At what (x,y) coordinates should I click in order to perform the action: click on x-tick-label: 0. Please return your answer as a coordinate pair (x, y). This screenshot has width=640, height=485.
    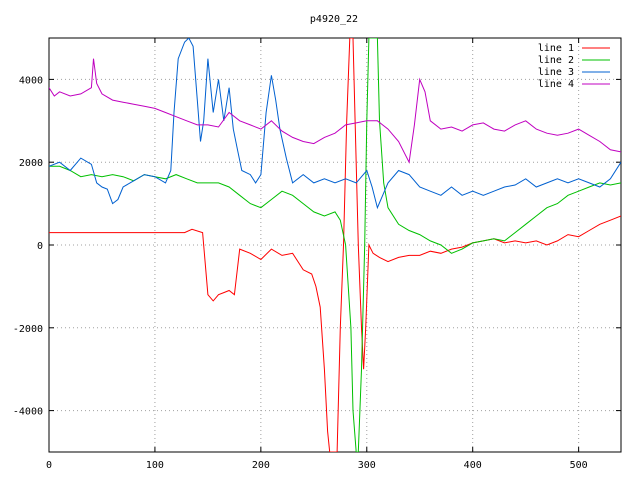
    Looking at the image, I should click on (49, 465).